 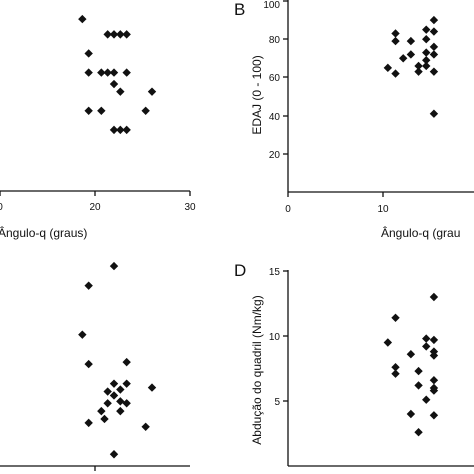 What do you see at coordinates (275, 78) in the screenshot?
I see `panel-b-y-tick-label: 60` at bounding box center [275, 78].